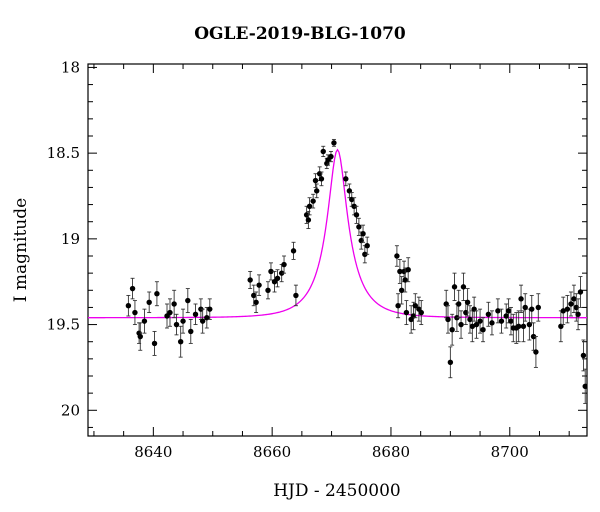  I want to click on x-tick-label: 8640, so click(153, 452).